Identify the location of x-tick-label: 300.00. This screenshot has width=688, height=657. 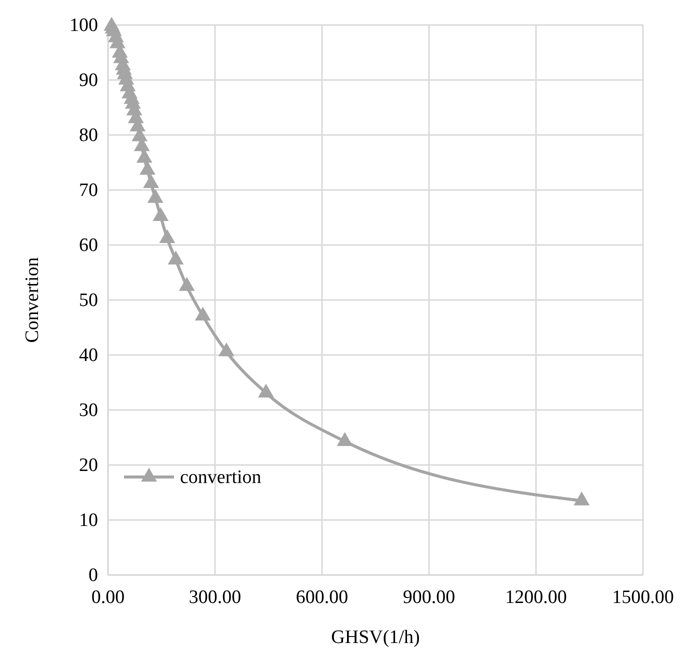
(215, 597).